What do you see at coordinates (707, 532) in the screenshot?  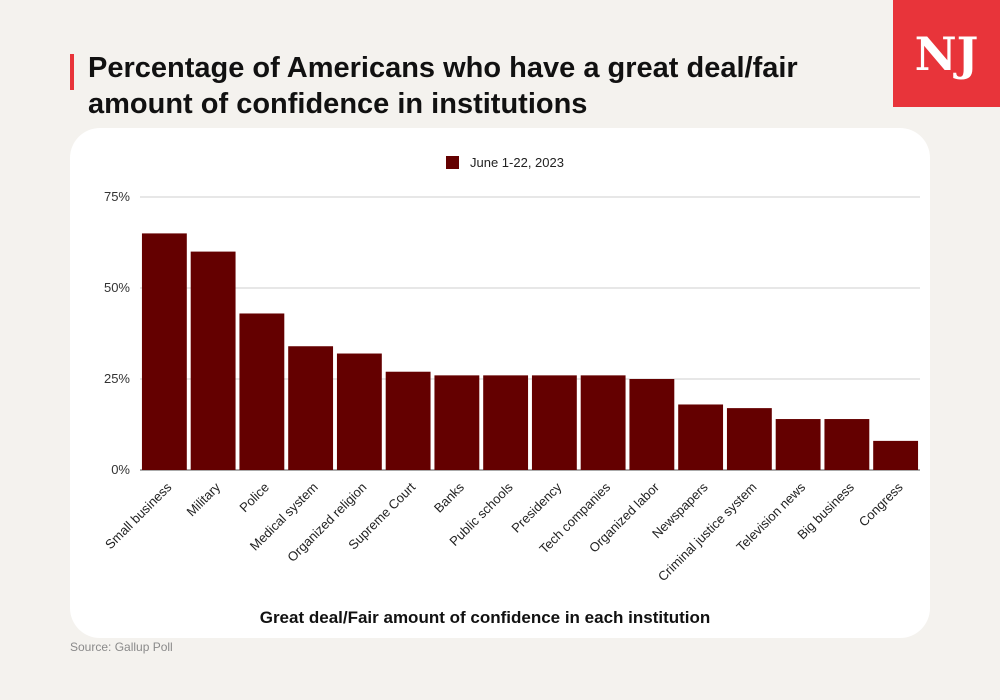 I see `category-label: Criminal justice system` at bounding box center [707, 532].